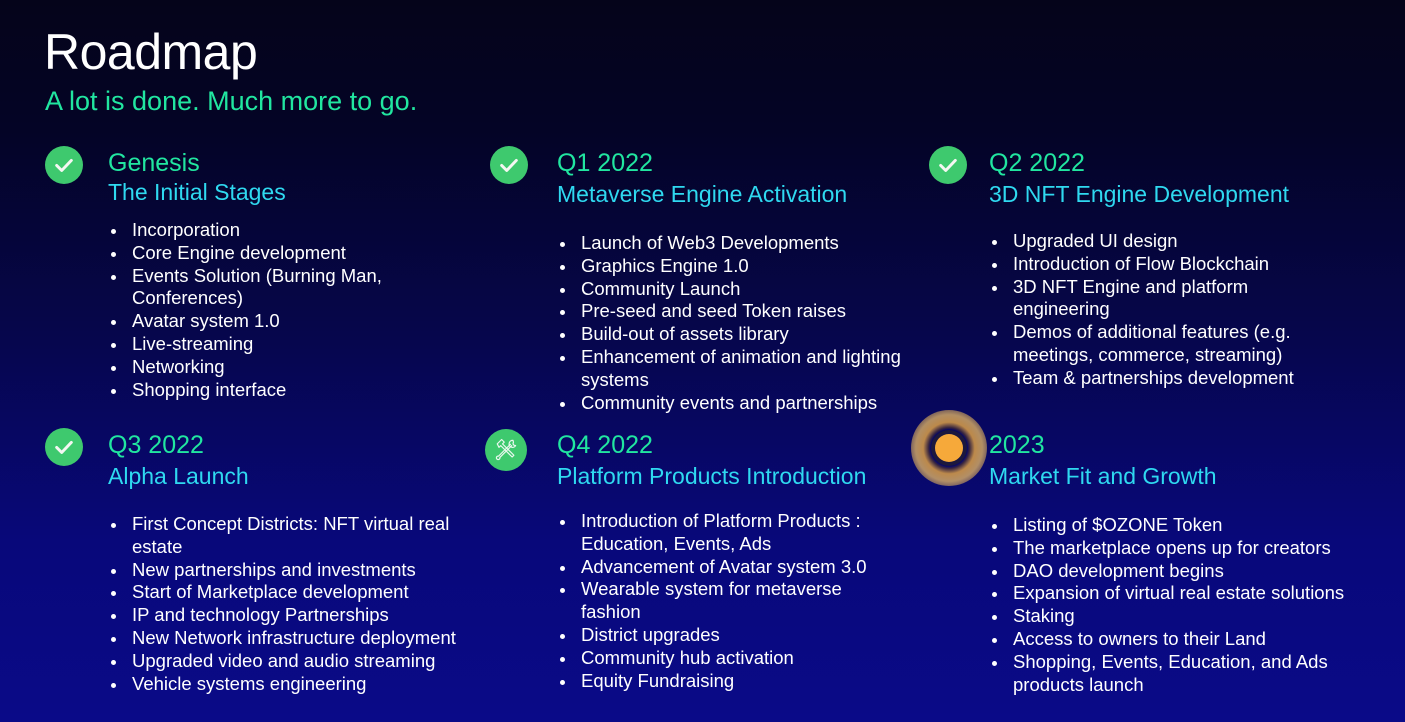 The width and height of the screenshot is (1405, 722). I want to click on list-item: Build-out of assets library, so click(732, 334).